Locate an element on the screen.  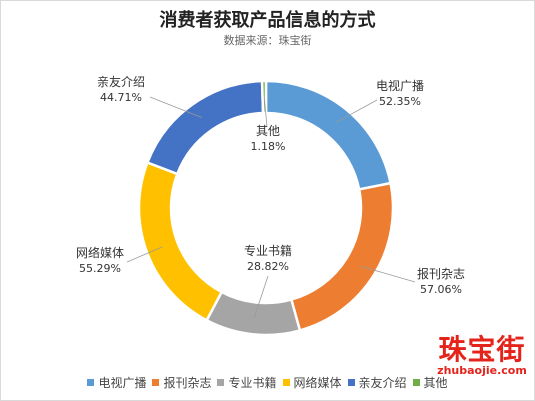
legend-label-0: 电视广播 is located at coordinates (122, 382).